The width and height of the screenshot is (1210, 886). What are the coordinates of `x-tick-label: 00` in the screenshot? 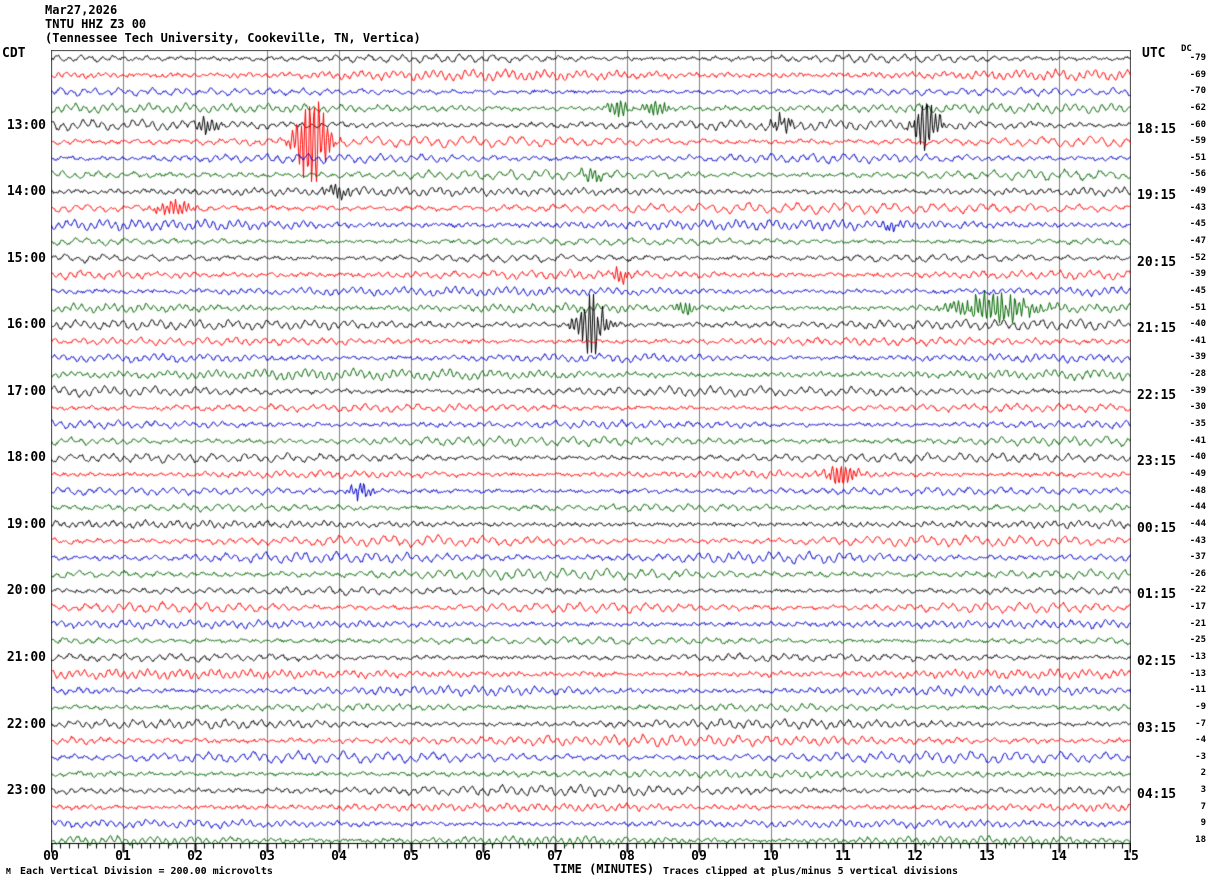 It's located at (51, 856).